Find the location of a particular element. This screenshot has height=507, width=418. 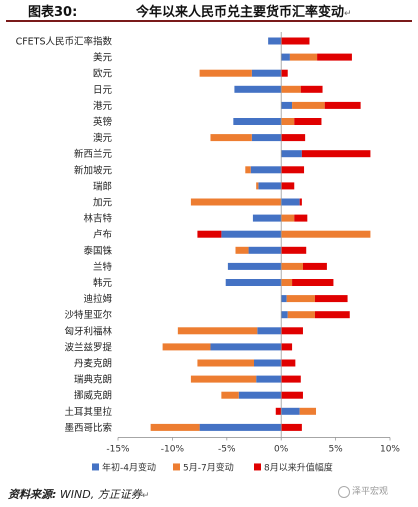

category-label: 瑞典克朗 is located at coordinates (93, 380).